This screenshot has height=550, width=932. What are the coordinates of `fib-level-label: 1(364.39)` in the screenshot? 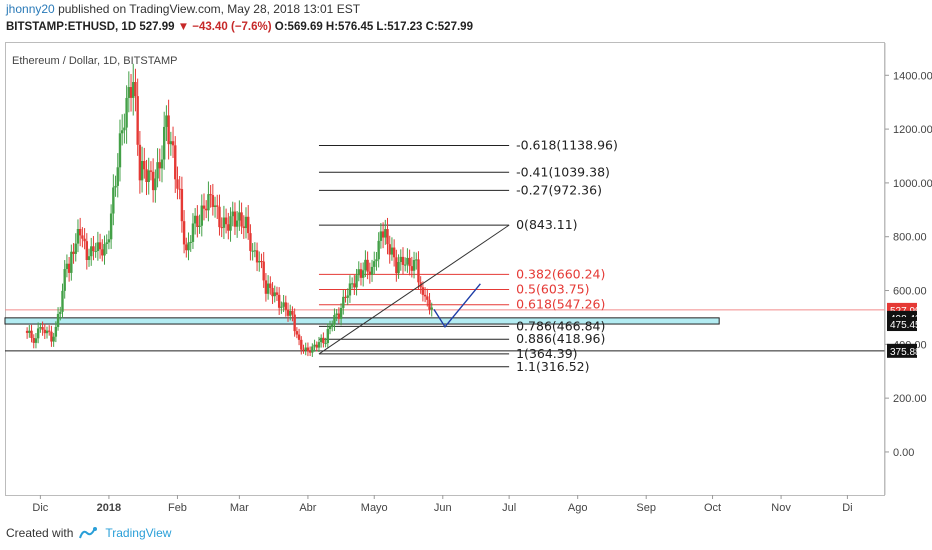 It's located at (546, 353).